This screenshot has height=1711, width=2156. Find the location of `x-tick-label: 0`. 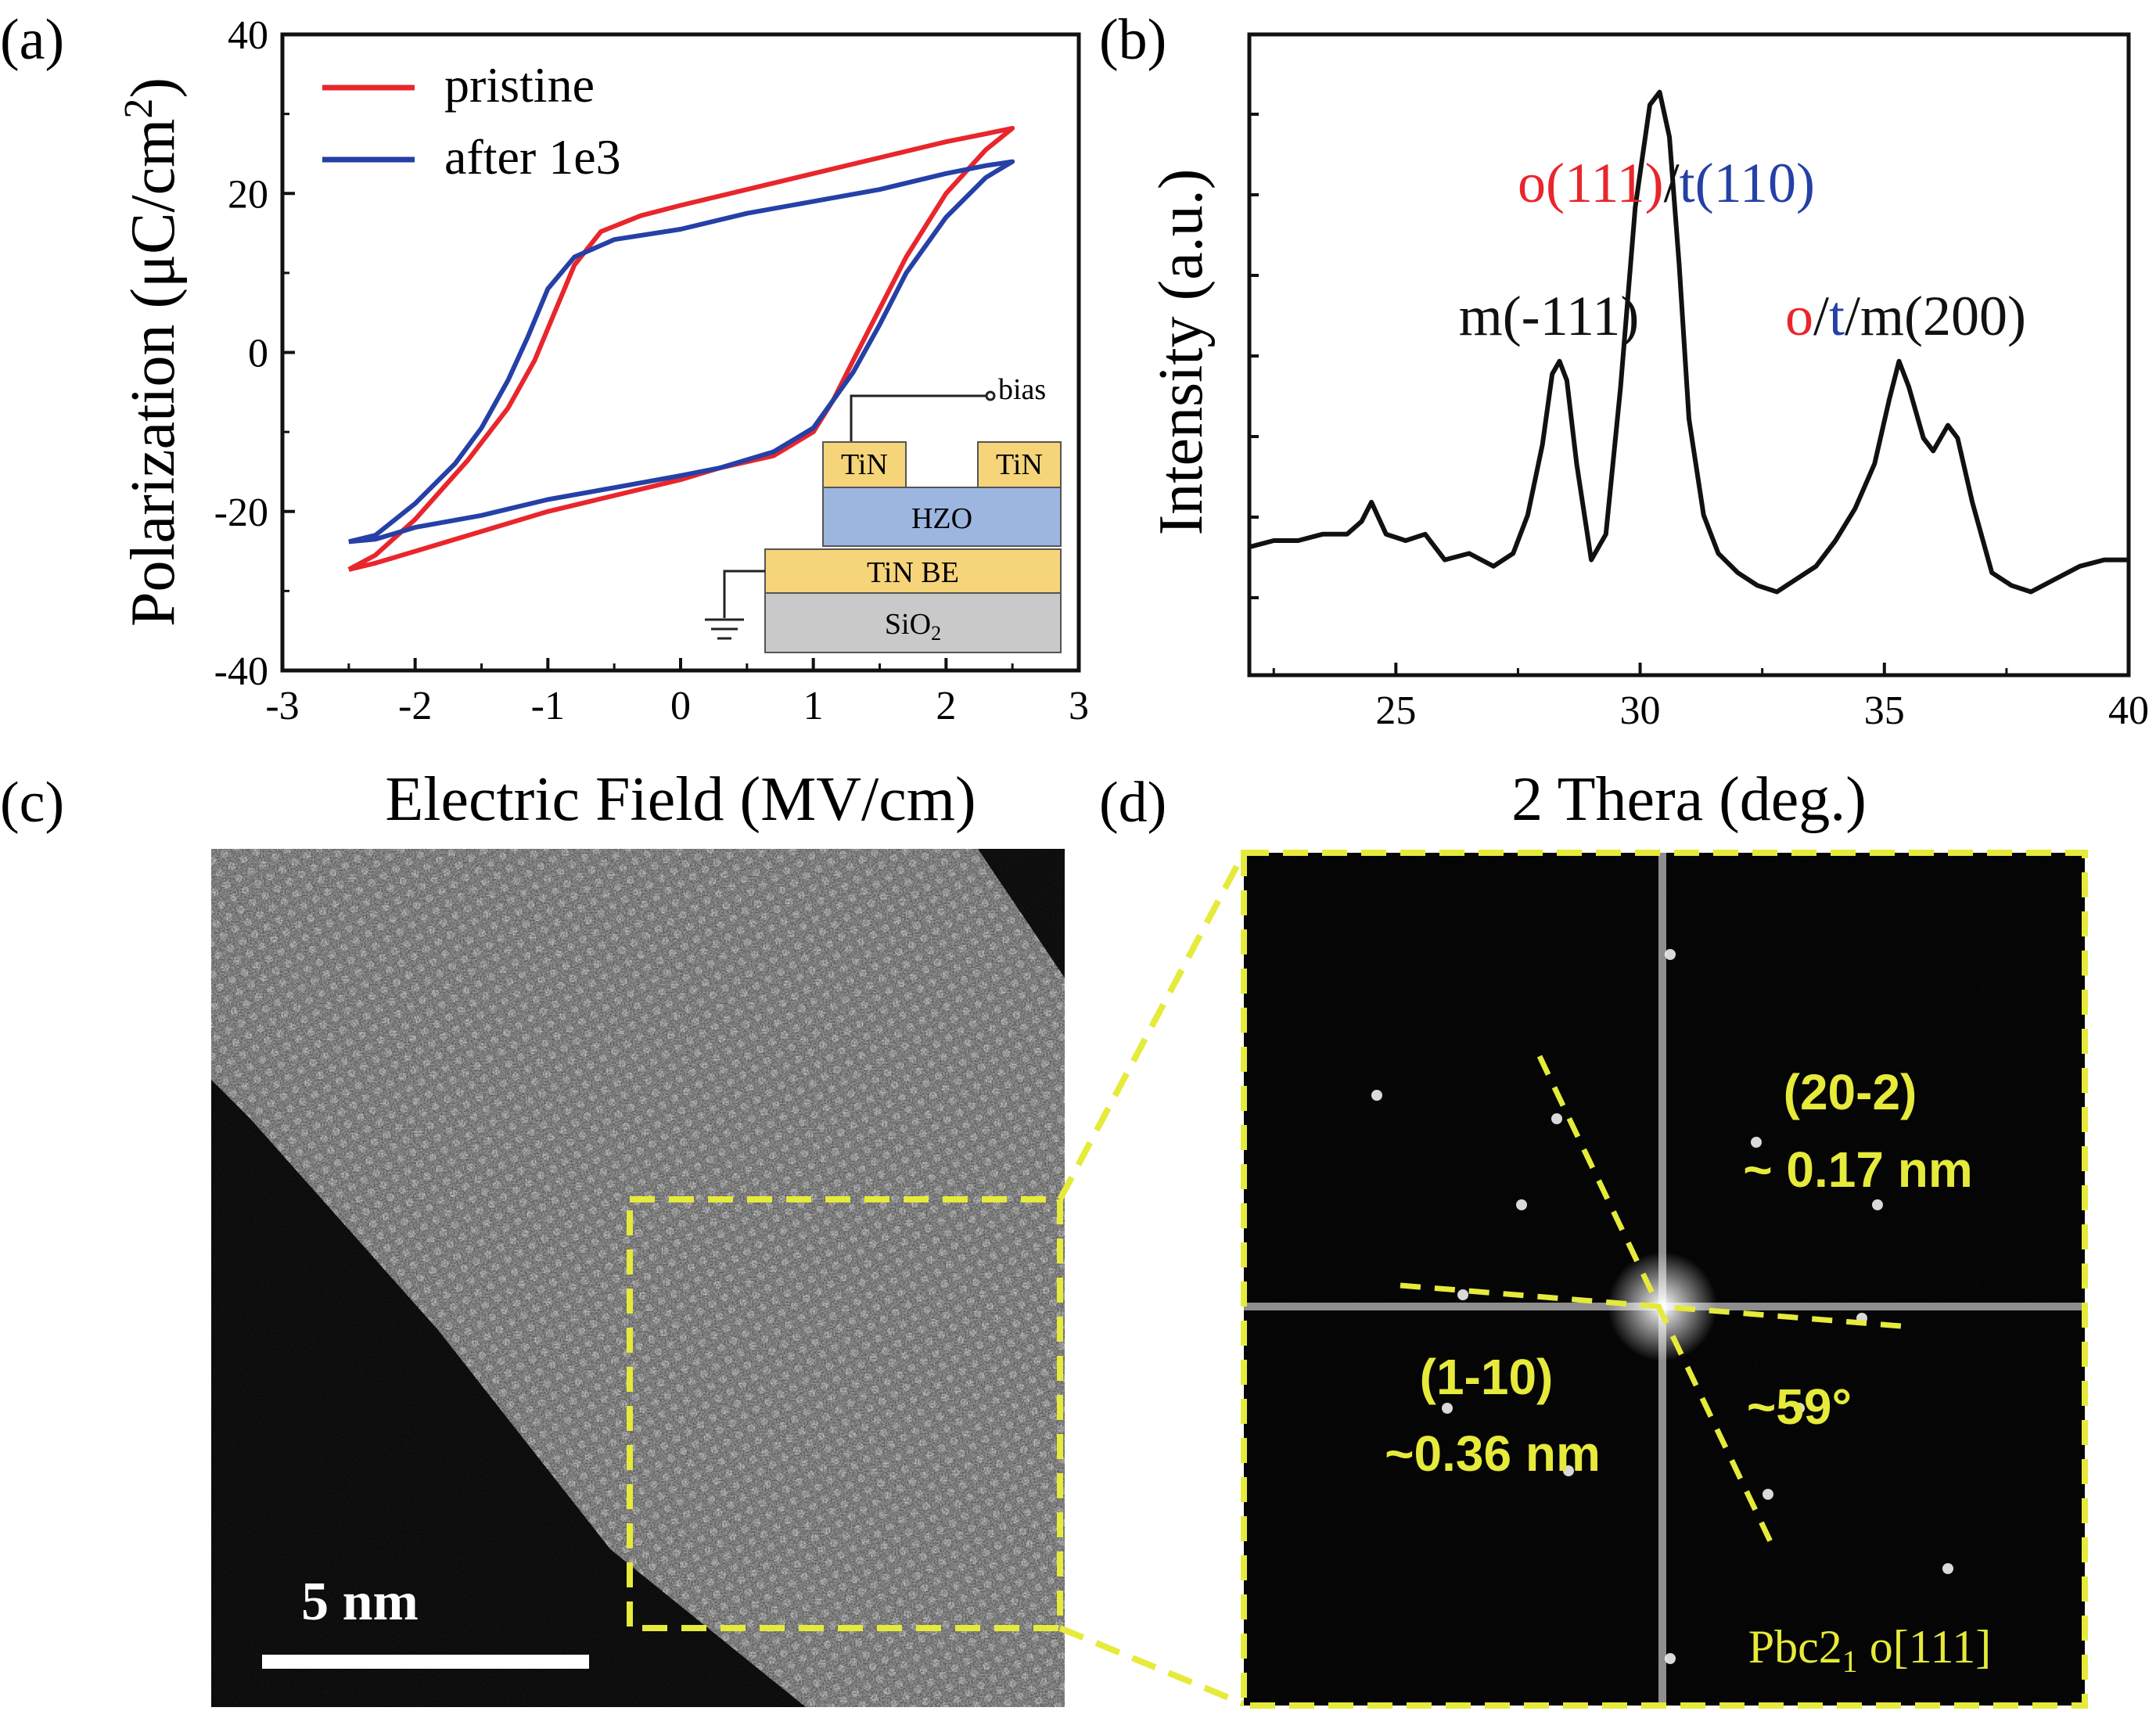

x-tick-label: 0 is located at coordinates (680, 706).